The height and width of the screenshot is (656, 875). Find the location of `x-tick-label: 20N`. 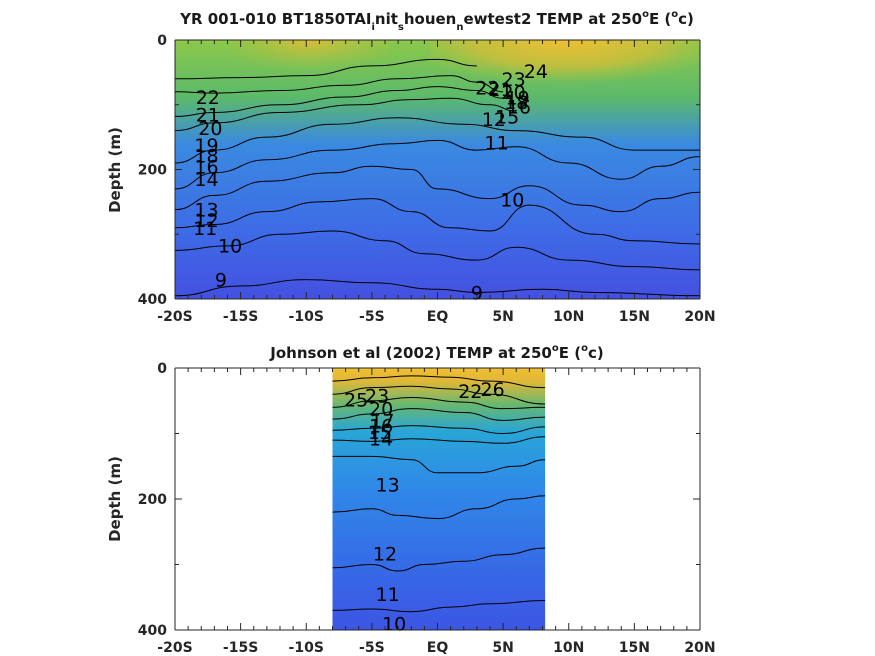

x-tick-label: 20N is located at coordinates (699, 648).